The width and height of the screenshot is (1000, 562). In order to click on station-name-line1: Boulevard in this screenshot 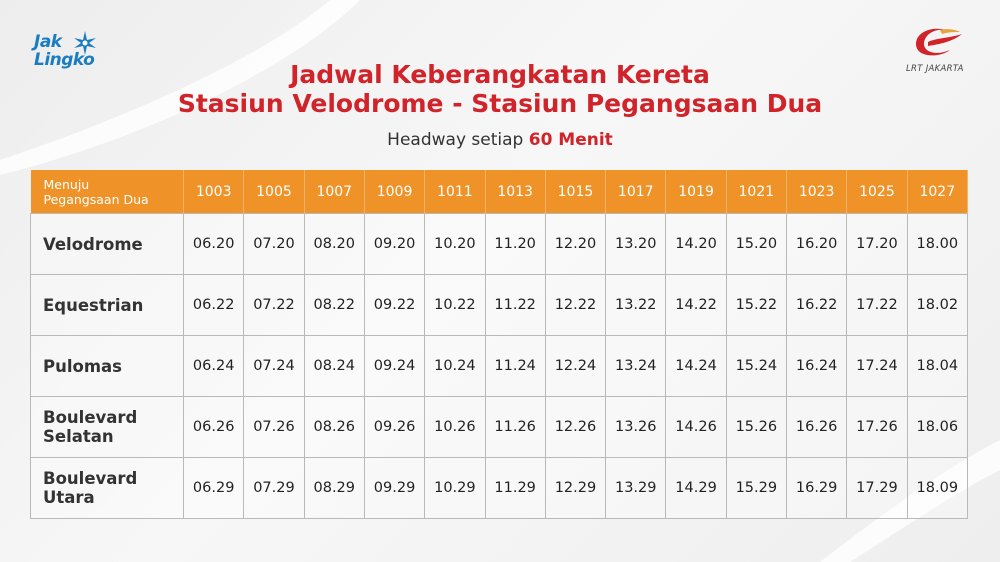, I will do `click(90, 417)`.